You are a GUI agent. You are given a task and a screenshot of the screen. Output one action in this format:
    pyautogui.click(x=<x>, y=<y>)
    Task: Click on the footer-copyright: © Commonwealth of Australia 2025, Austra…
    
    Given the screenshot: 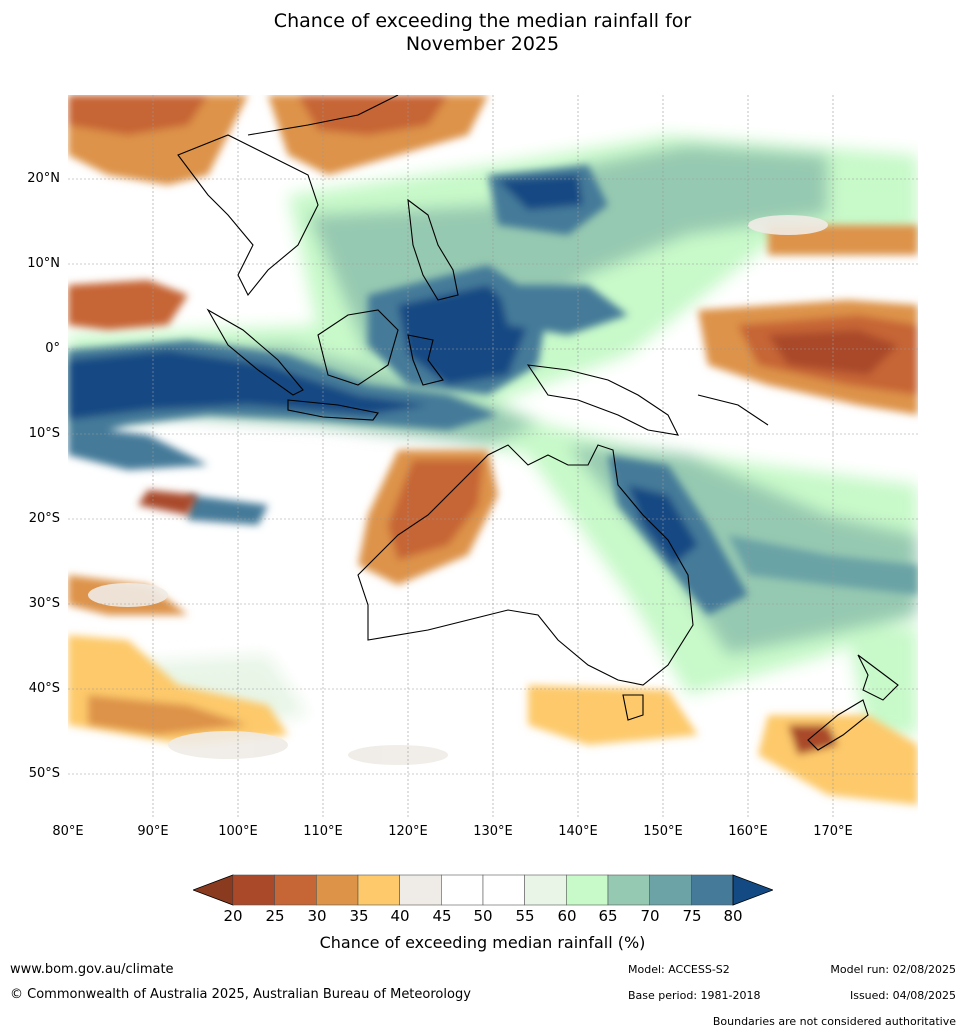 What is the action you would take?
    pyautogui.click(x=240, y=994)
    